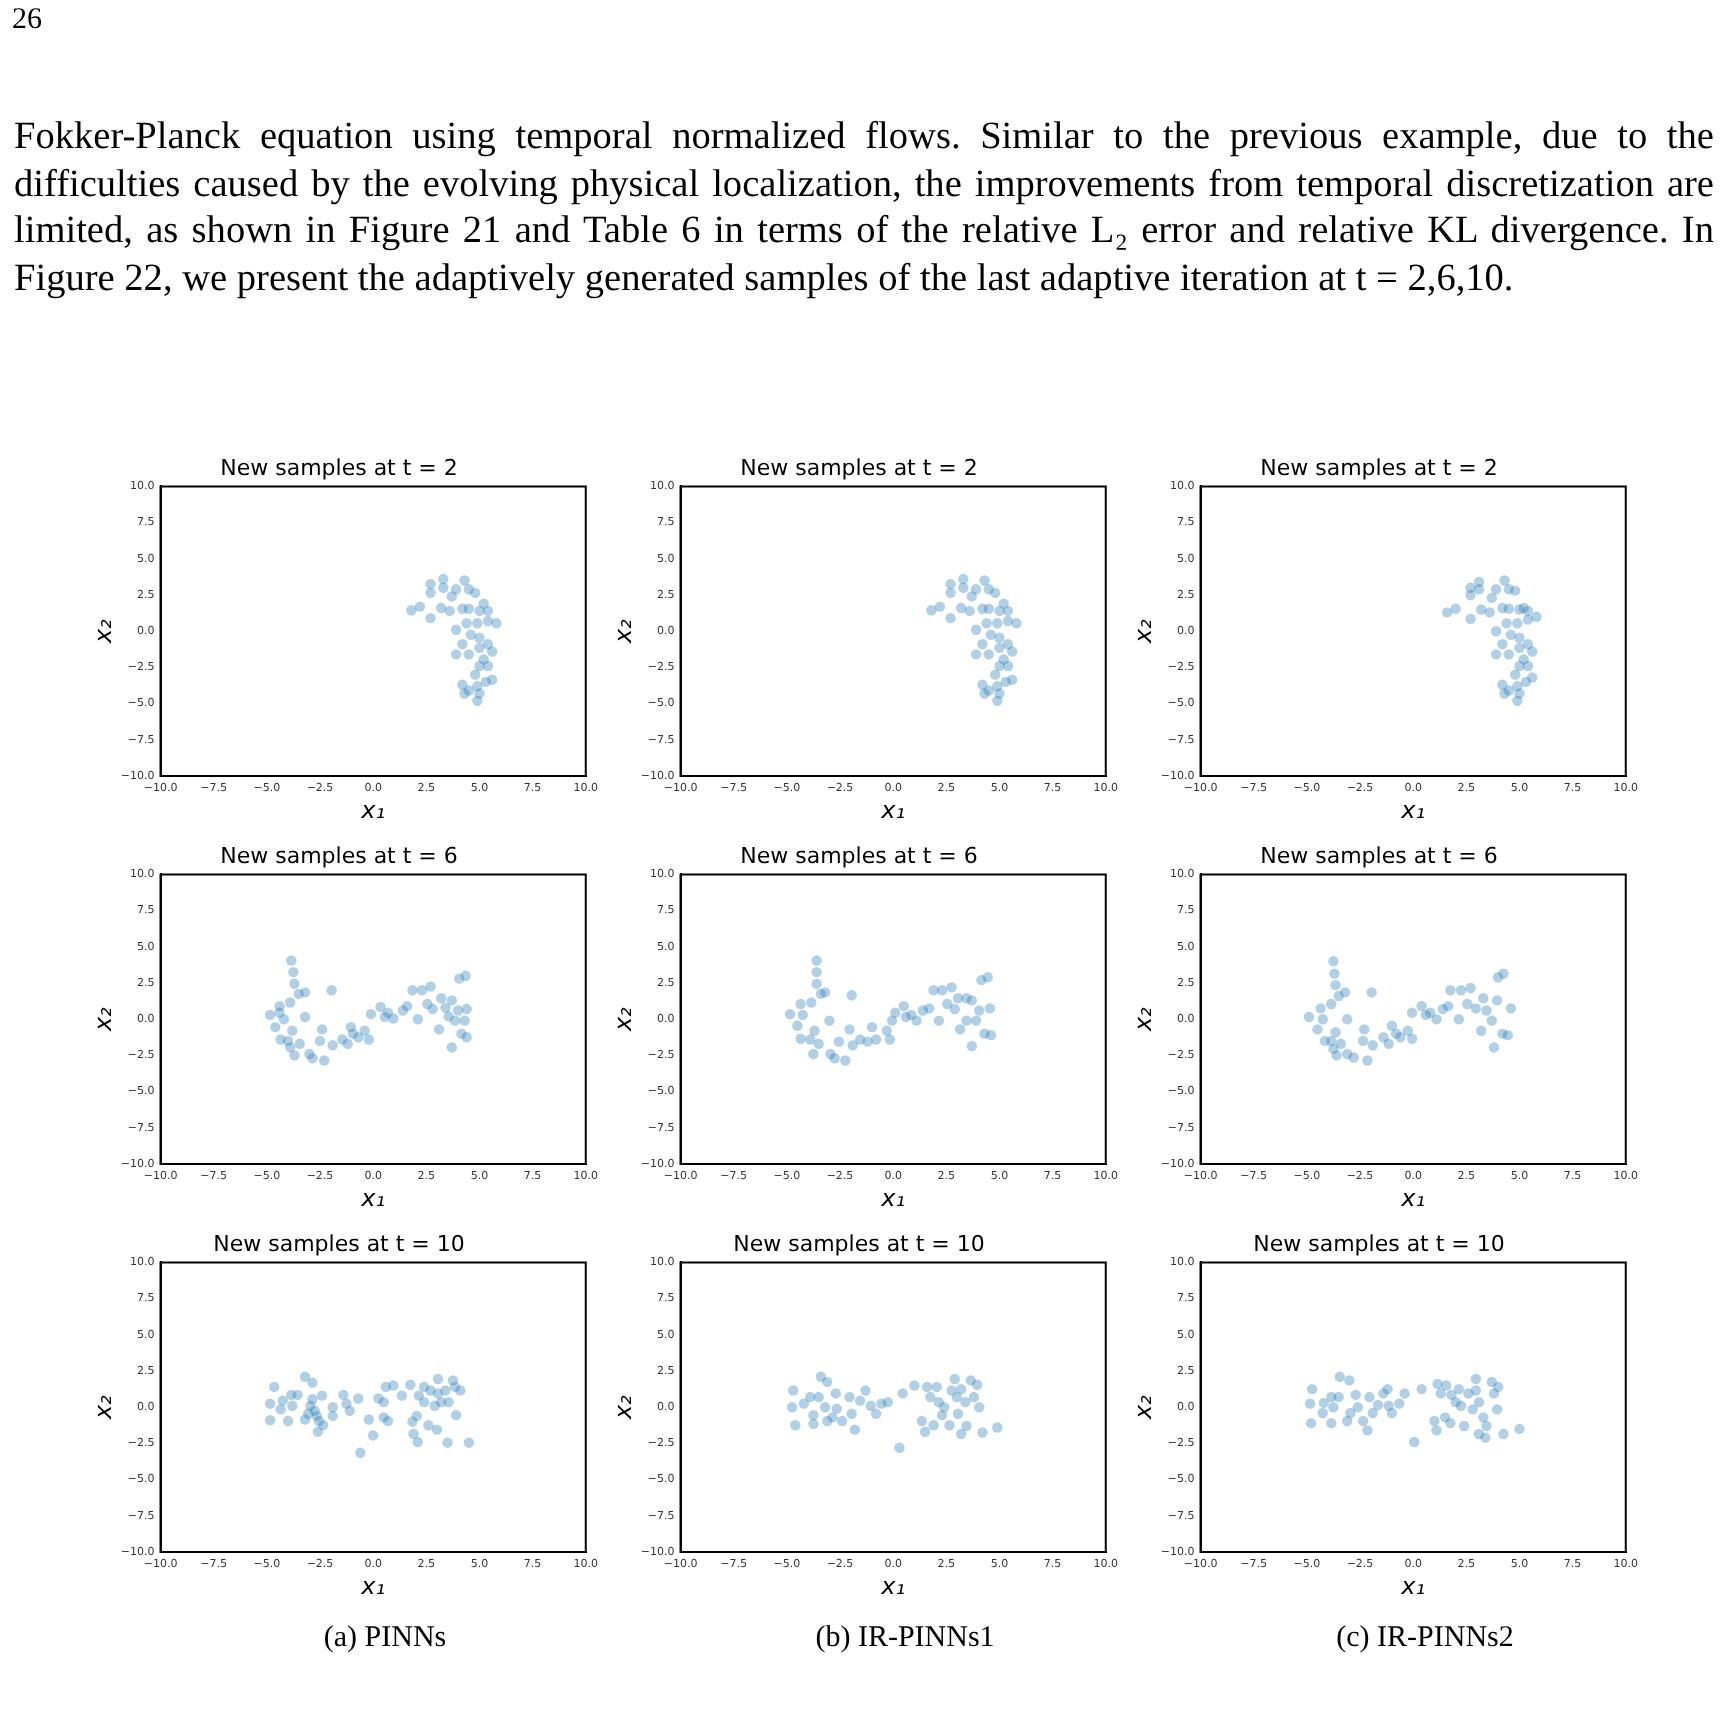 This screenshot has height=1724, width=1728. Describe the element at coordinates (859, 1243) in the screenshot. I see `chart-title: New samples at t = 10` at that location.